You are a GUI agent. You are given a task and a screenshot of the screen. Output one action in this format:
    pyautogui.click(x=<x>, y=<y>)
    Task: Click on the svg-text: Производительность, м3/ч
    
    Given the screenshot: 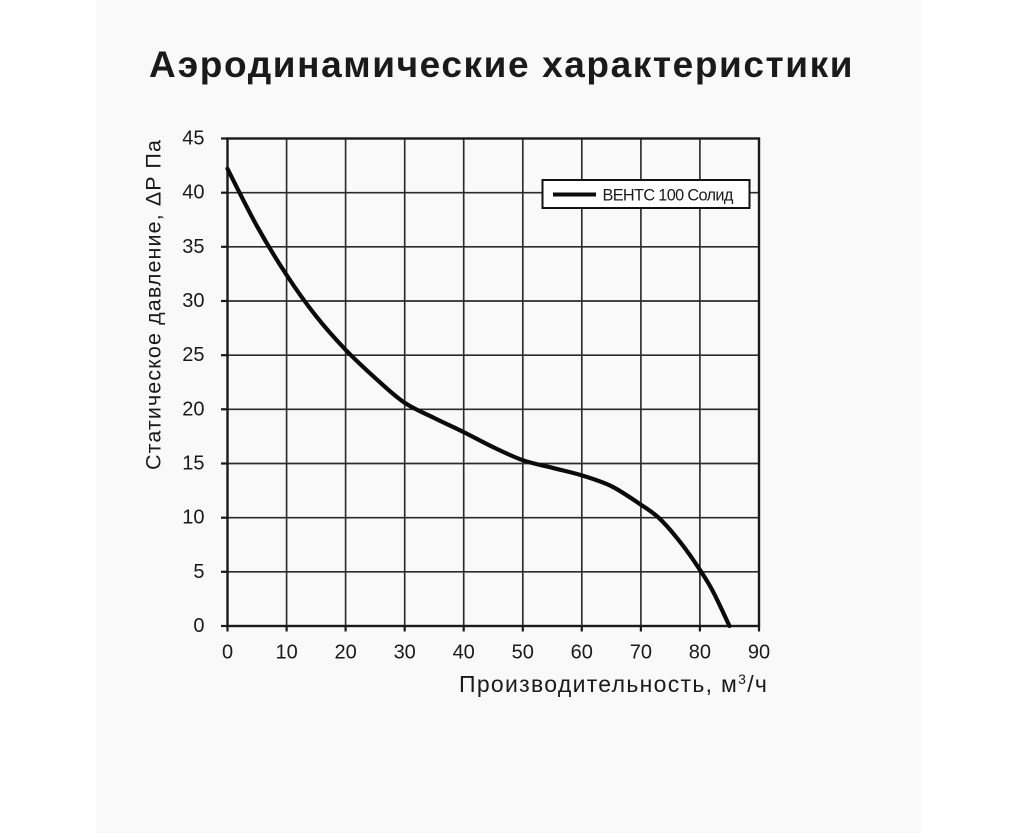 What is the action you would take?
    pyautogui.click(x=613, y=684)
    